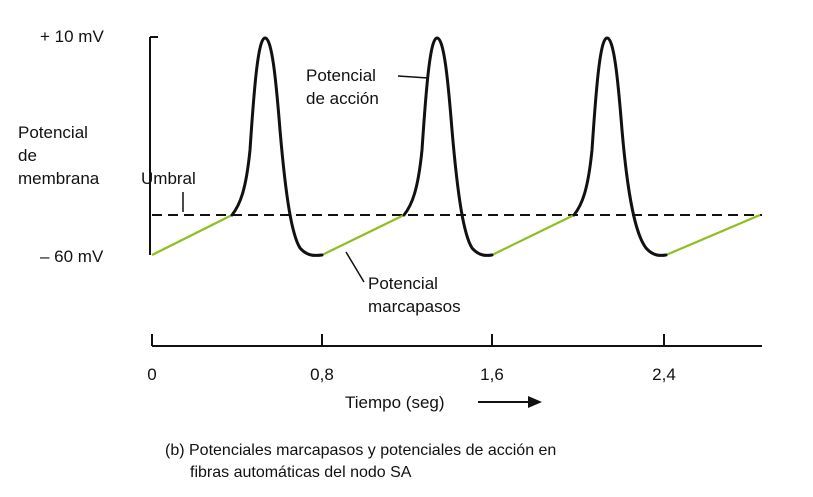  What do you see at coordinates (395, 402) in the screenshot?
I see `x-axis-label: Tiempo (seg)` at bounding box center [395, 402].